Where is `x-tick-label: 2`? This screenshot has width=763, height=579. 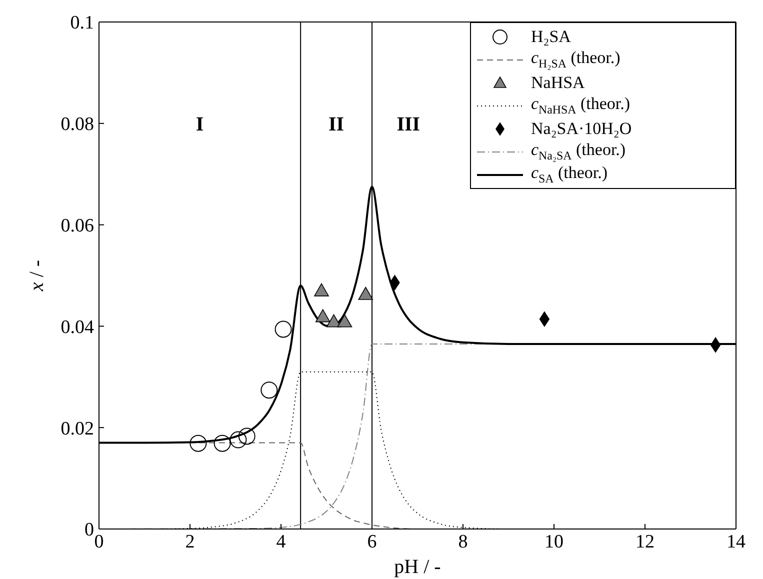 x-tick-label: 2 is located at coordinates (190, 541).